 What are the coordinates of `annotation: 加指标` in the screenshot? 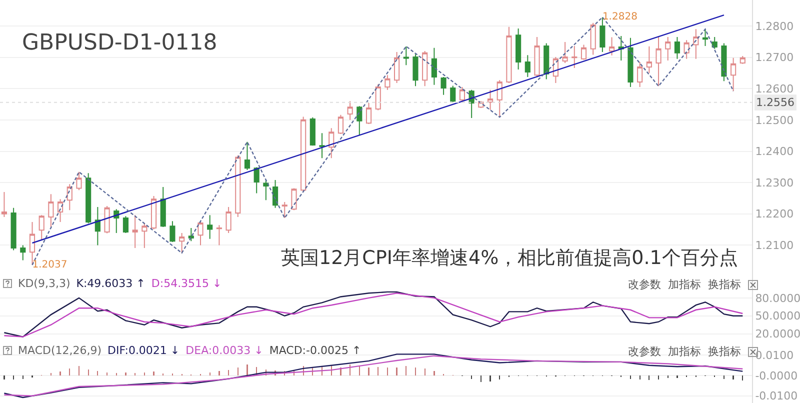 It's located at (684, 351).